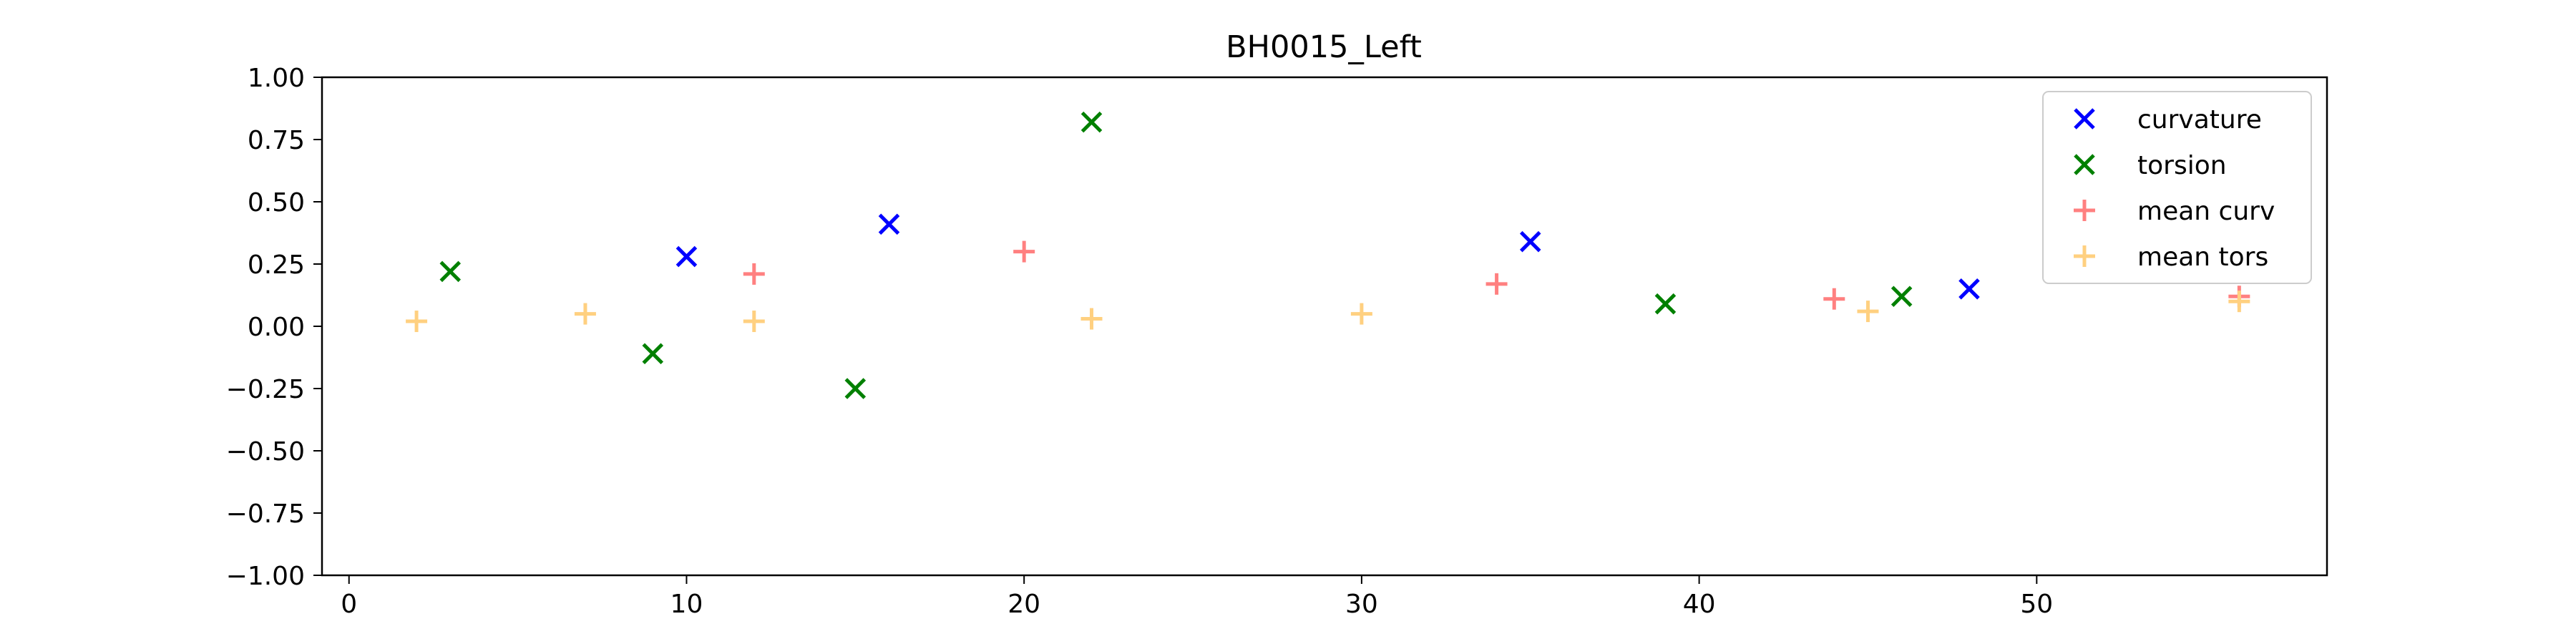 This screenshot has width=2576, height=644. Describe the element at coordinates (1699, 604) in the screenshot. I see `x-tick-label: 40` at that location.